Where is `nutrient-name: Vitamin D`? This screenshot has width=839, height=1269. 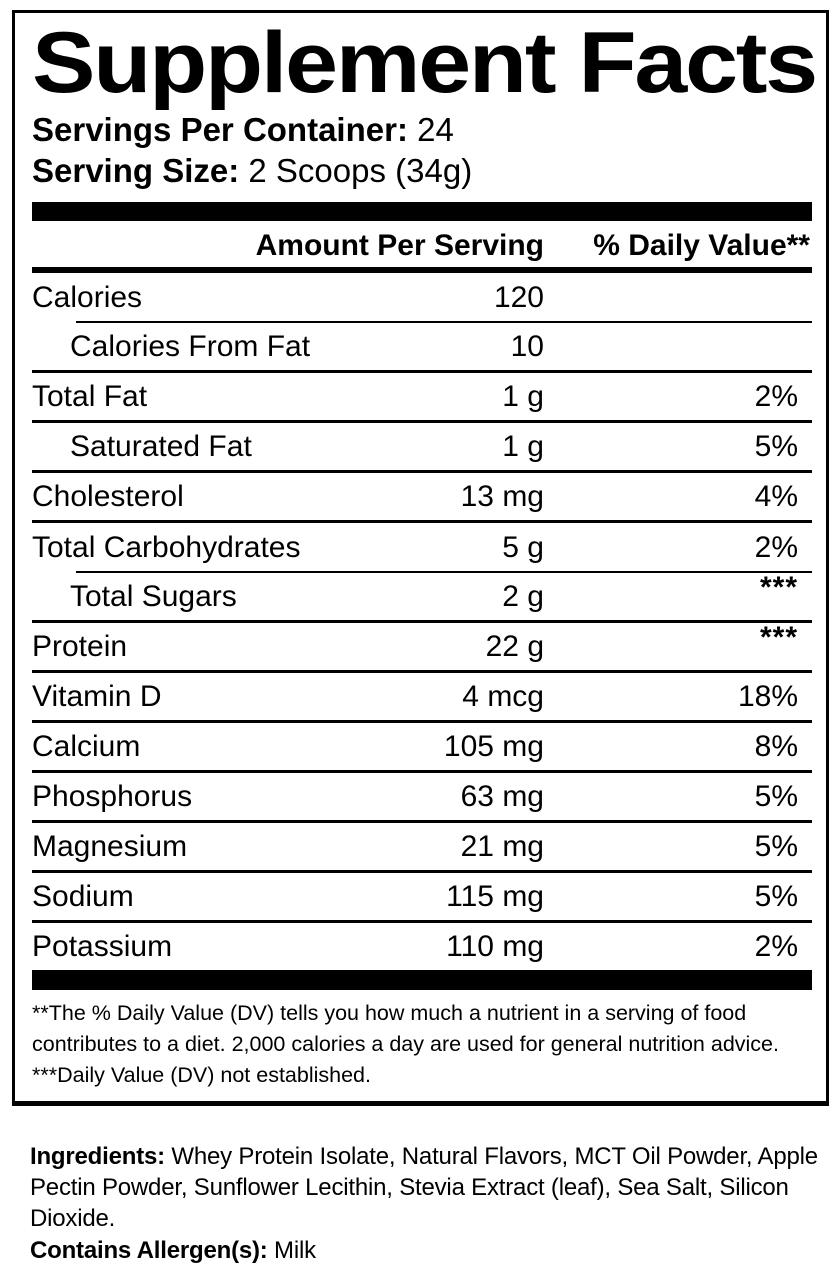 nutrient-name: Vitamin D is located at coordinates (97, 696).